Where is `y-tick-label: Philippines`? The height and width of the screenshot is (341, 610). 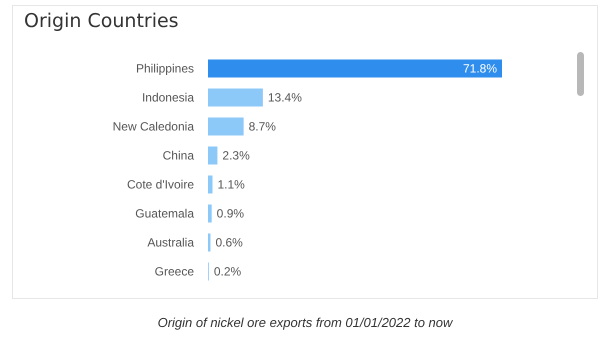 y-tick-label: Philippines is located at coordinates (165, 69).